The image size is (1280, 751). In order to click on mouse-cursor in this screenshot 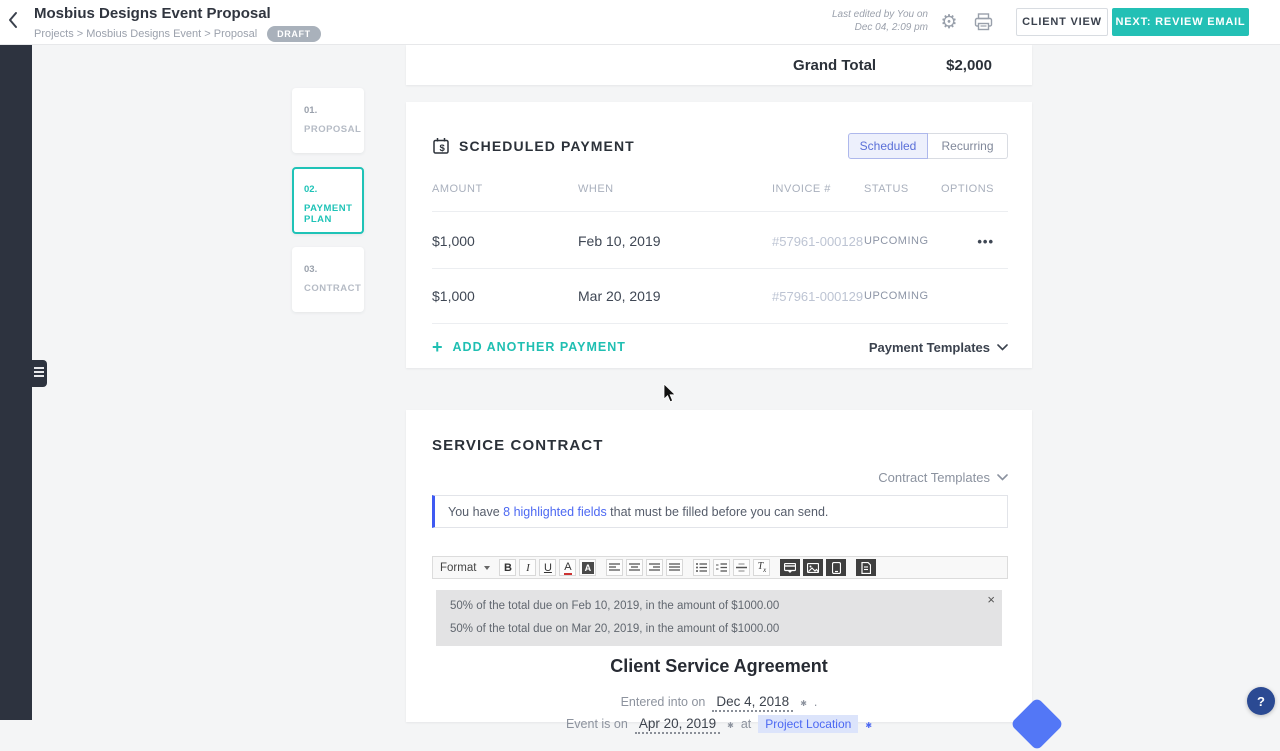, I will do `click(670, 394)`.